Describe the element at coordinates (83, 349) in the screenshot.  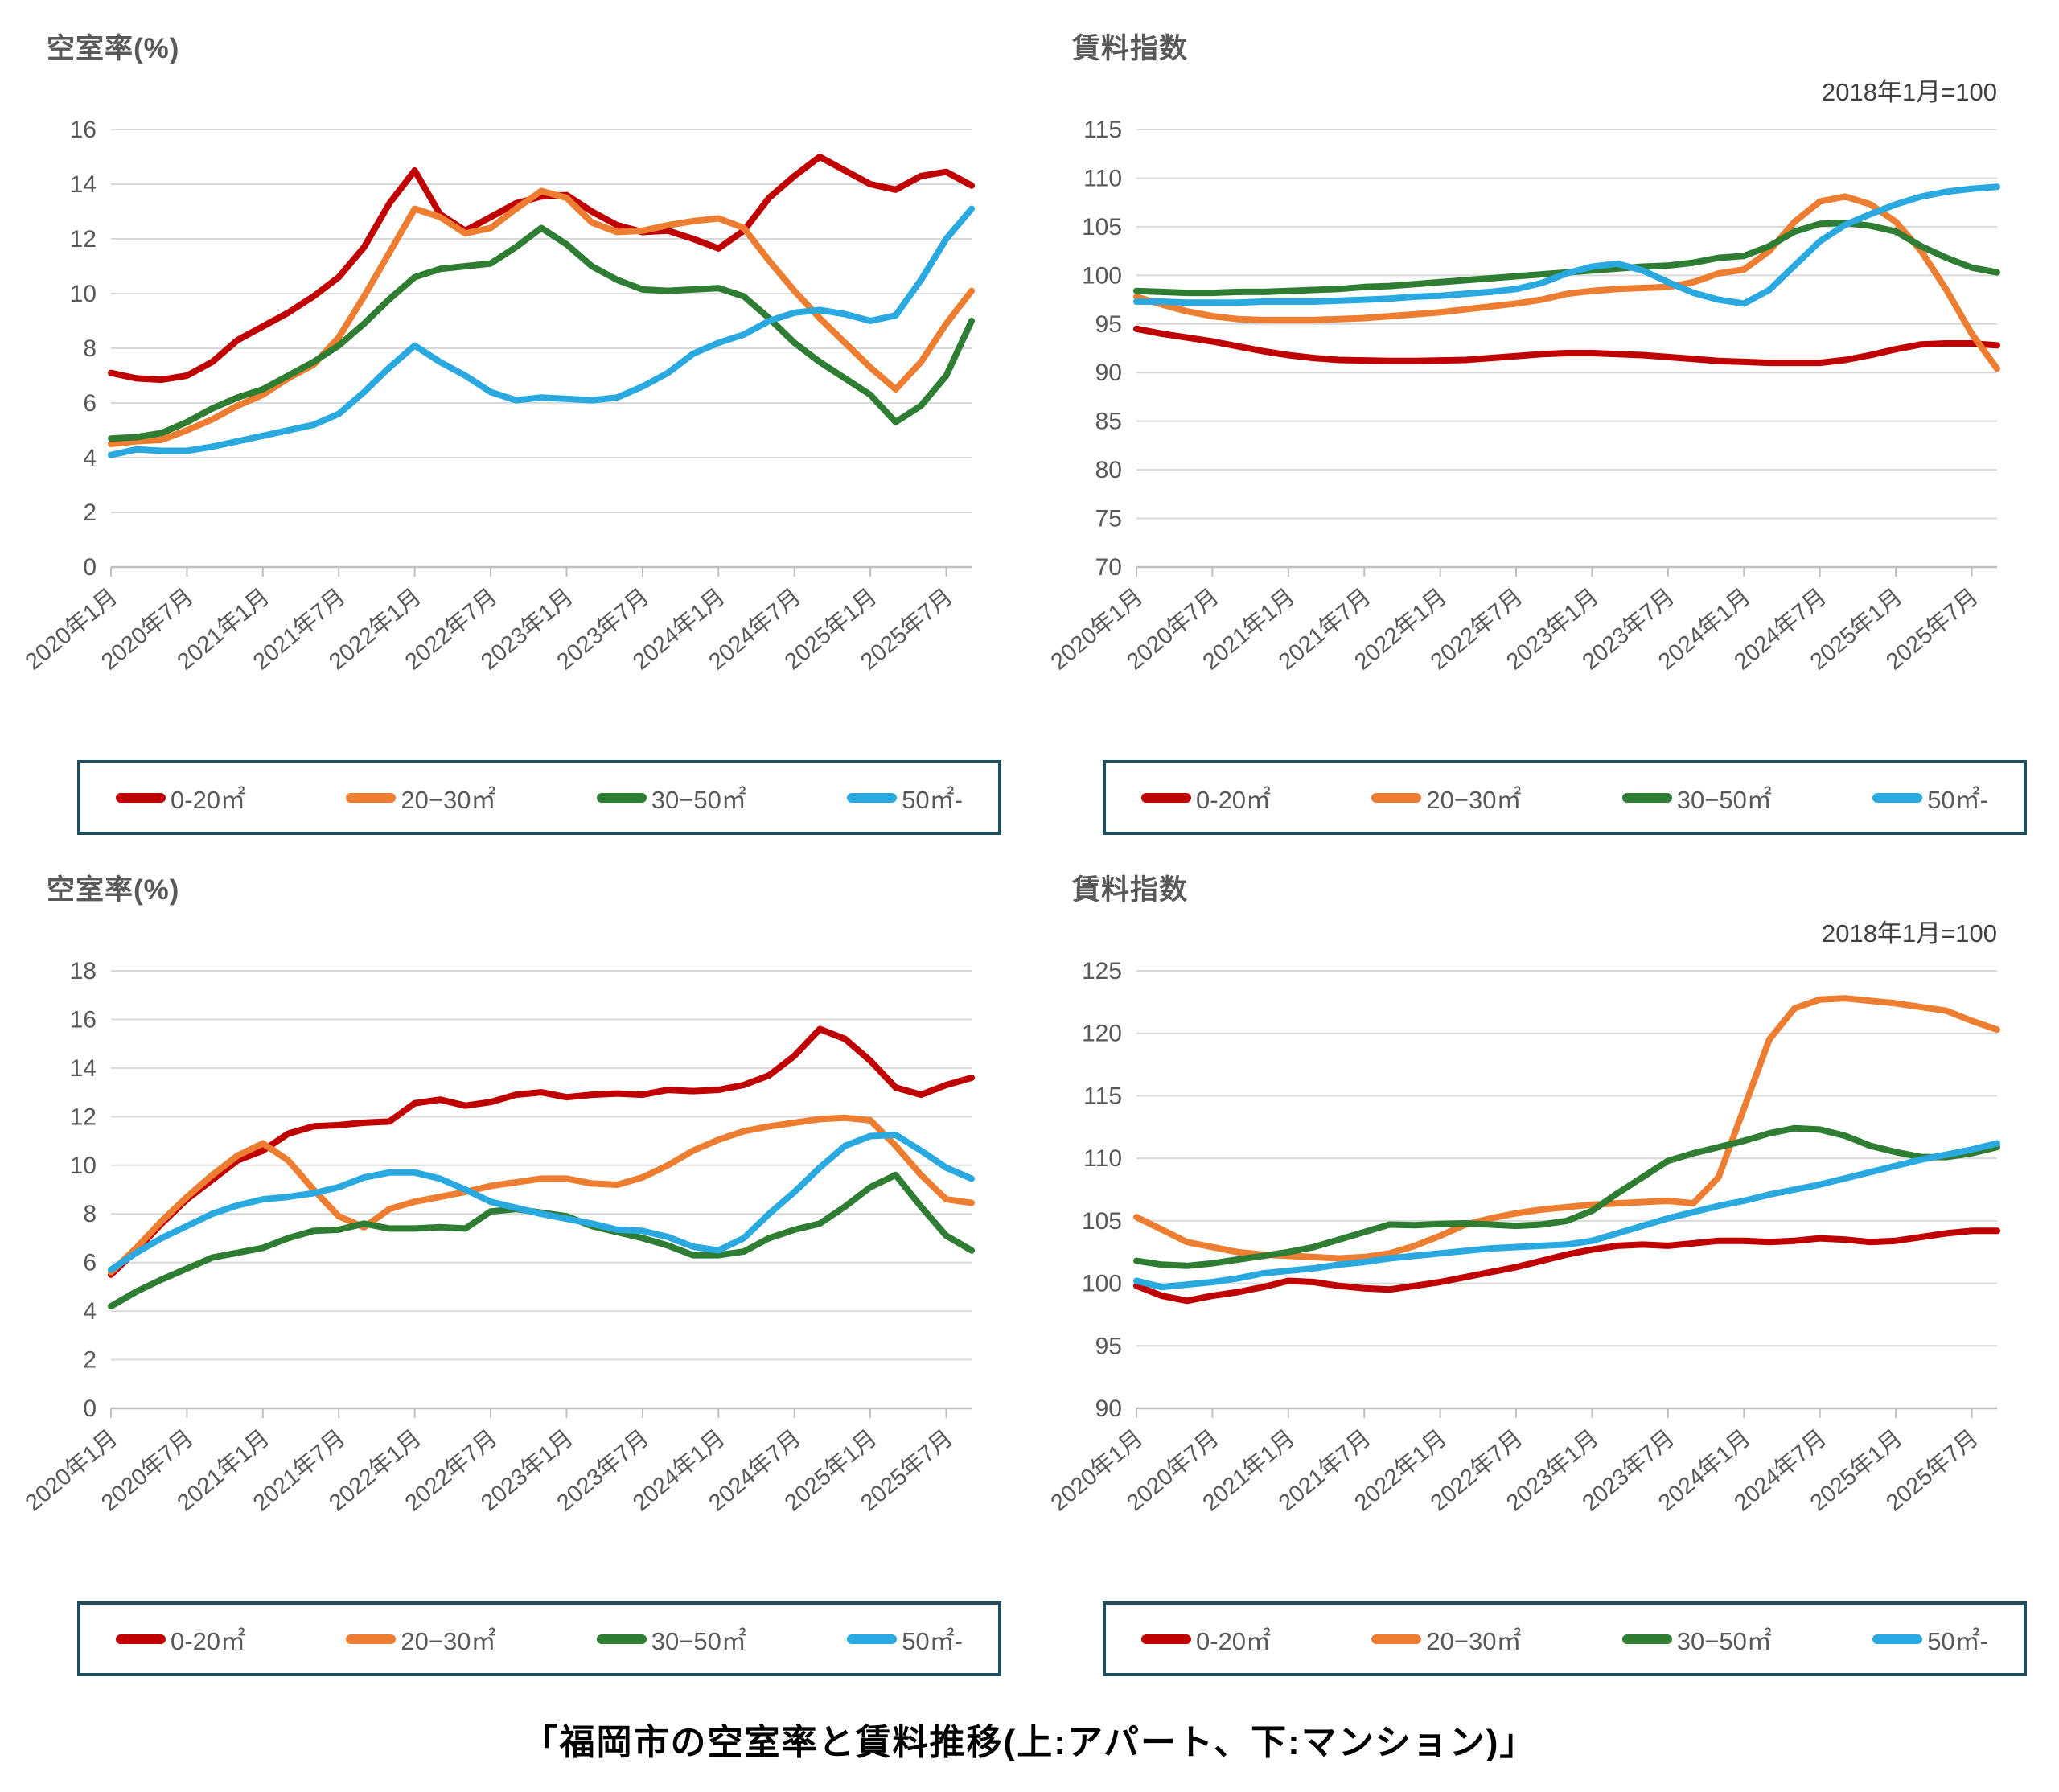
I see `y-axis-labels: 0 2 4 6 8 10 12 14 16` at that location.